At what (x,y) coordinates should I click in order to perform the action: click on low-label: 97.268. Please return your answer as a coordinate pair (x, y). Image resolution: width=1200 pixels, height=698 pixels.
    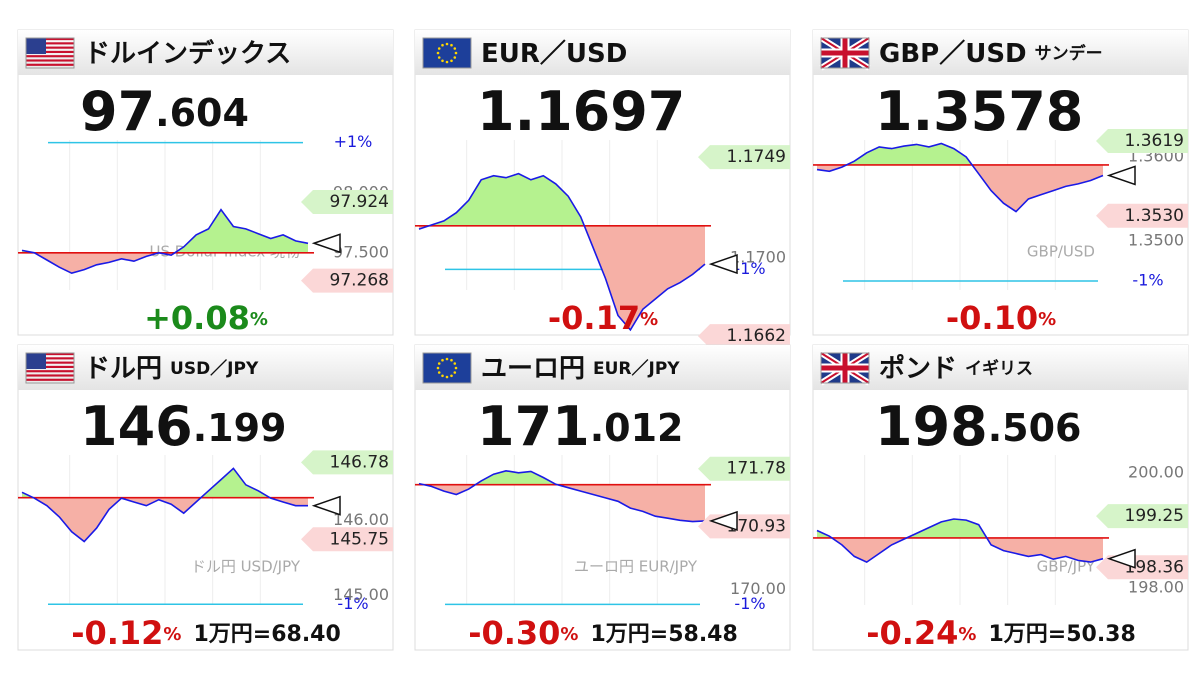
    Looking at the image, I should click on (359, 281).